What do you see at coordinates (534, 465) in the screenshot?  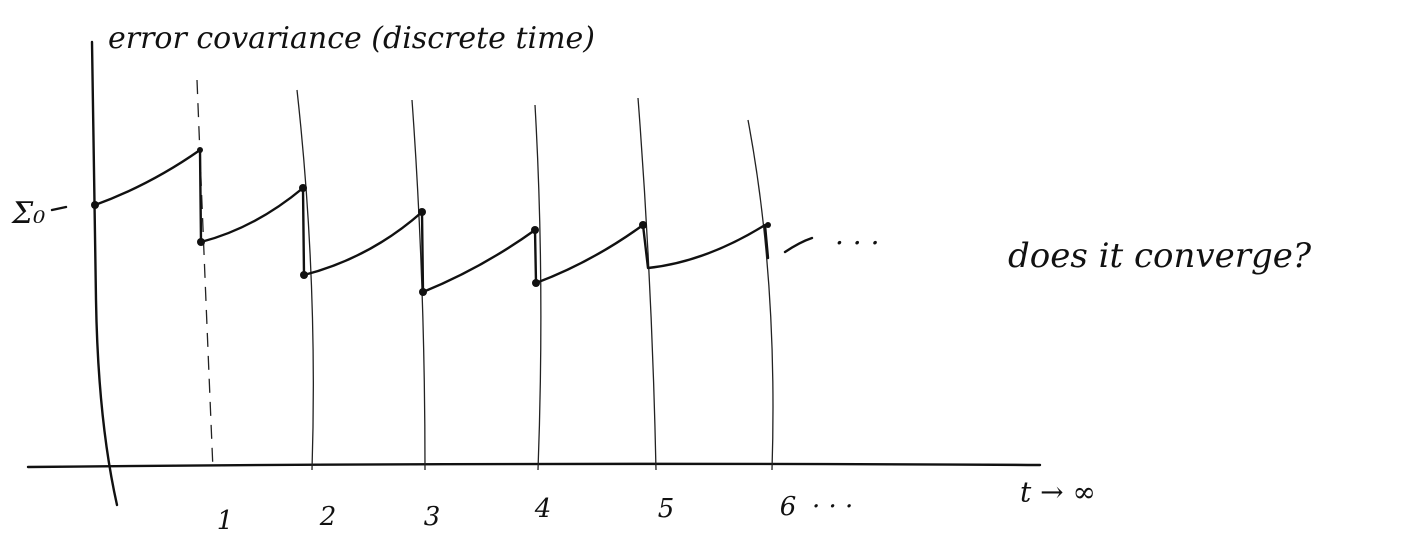 I see `x-axis` at bounding box center [534, 465].